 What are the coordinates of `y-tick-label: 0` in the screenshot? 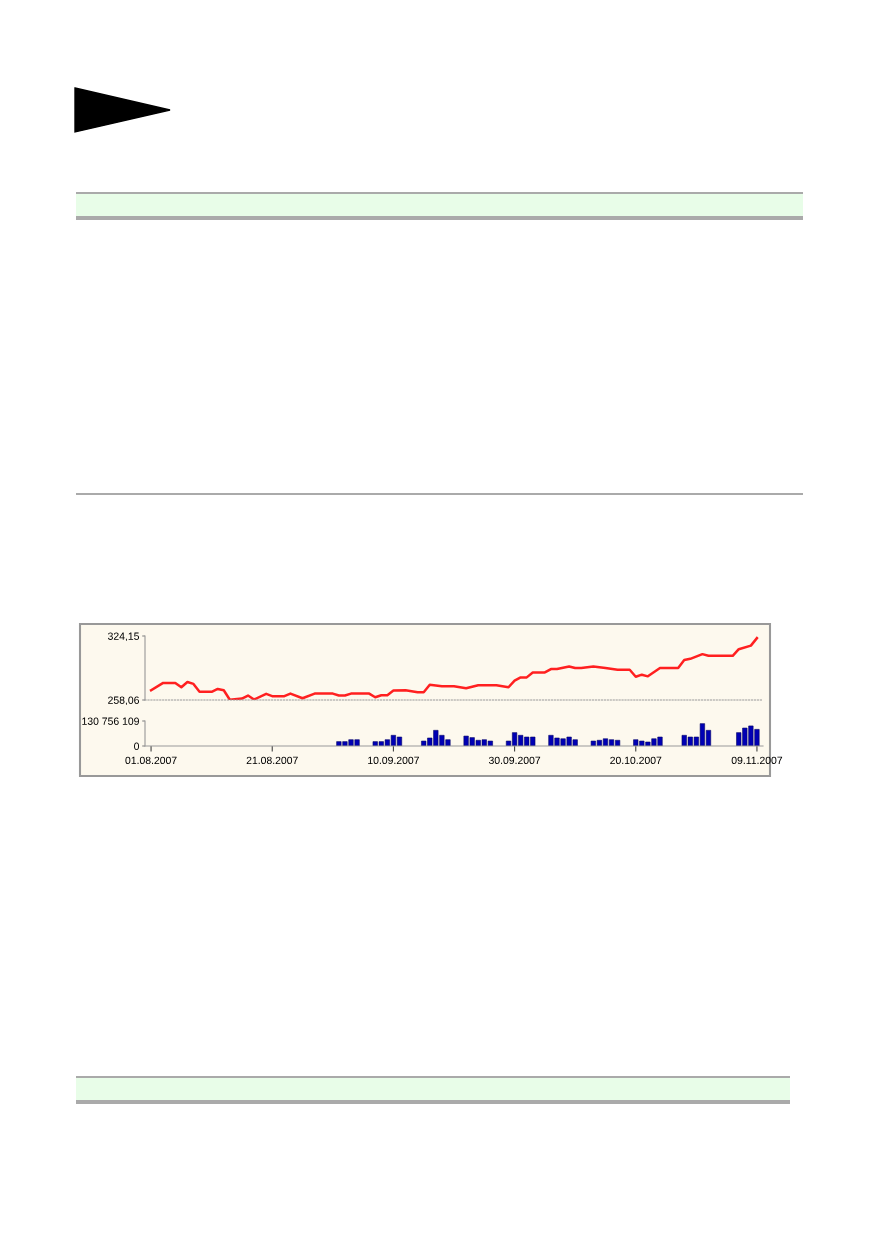 It's located at (137, 746).